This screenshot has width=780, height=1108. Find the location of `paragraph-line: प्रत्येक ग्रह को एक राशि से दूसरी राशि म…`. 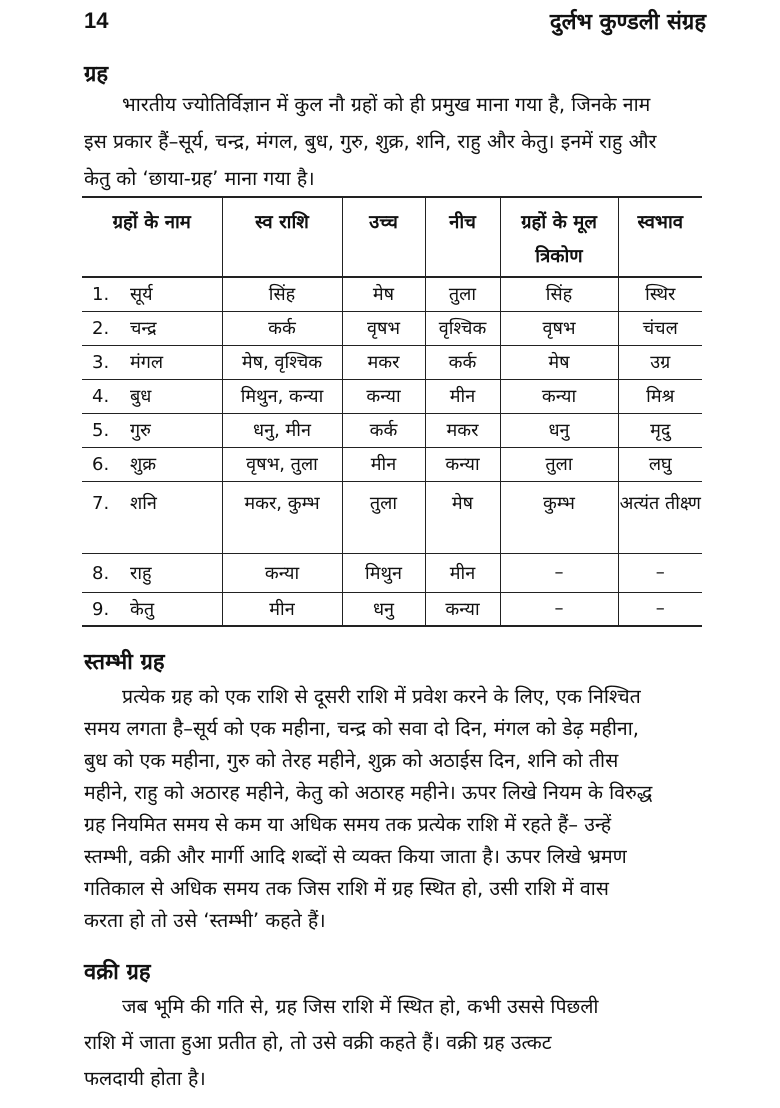

paragraph-line: प्रत्येक ग्रह को एक राशि से दूसरी राशि म… is located at coordinates (381, 696).